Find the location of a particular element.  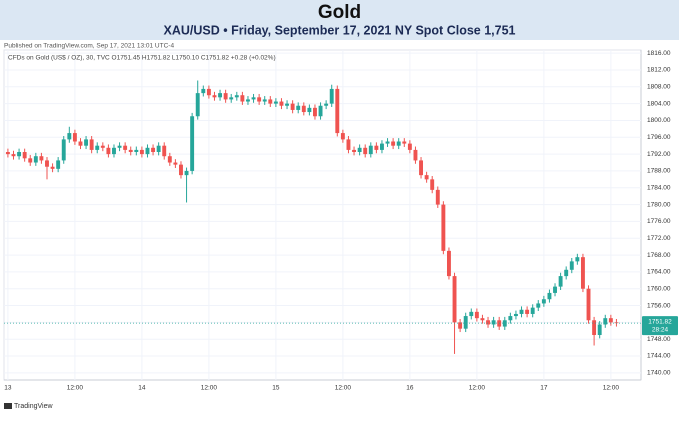

y-tick-label: 1760.00 is located at coordinates (659, 288).